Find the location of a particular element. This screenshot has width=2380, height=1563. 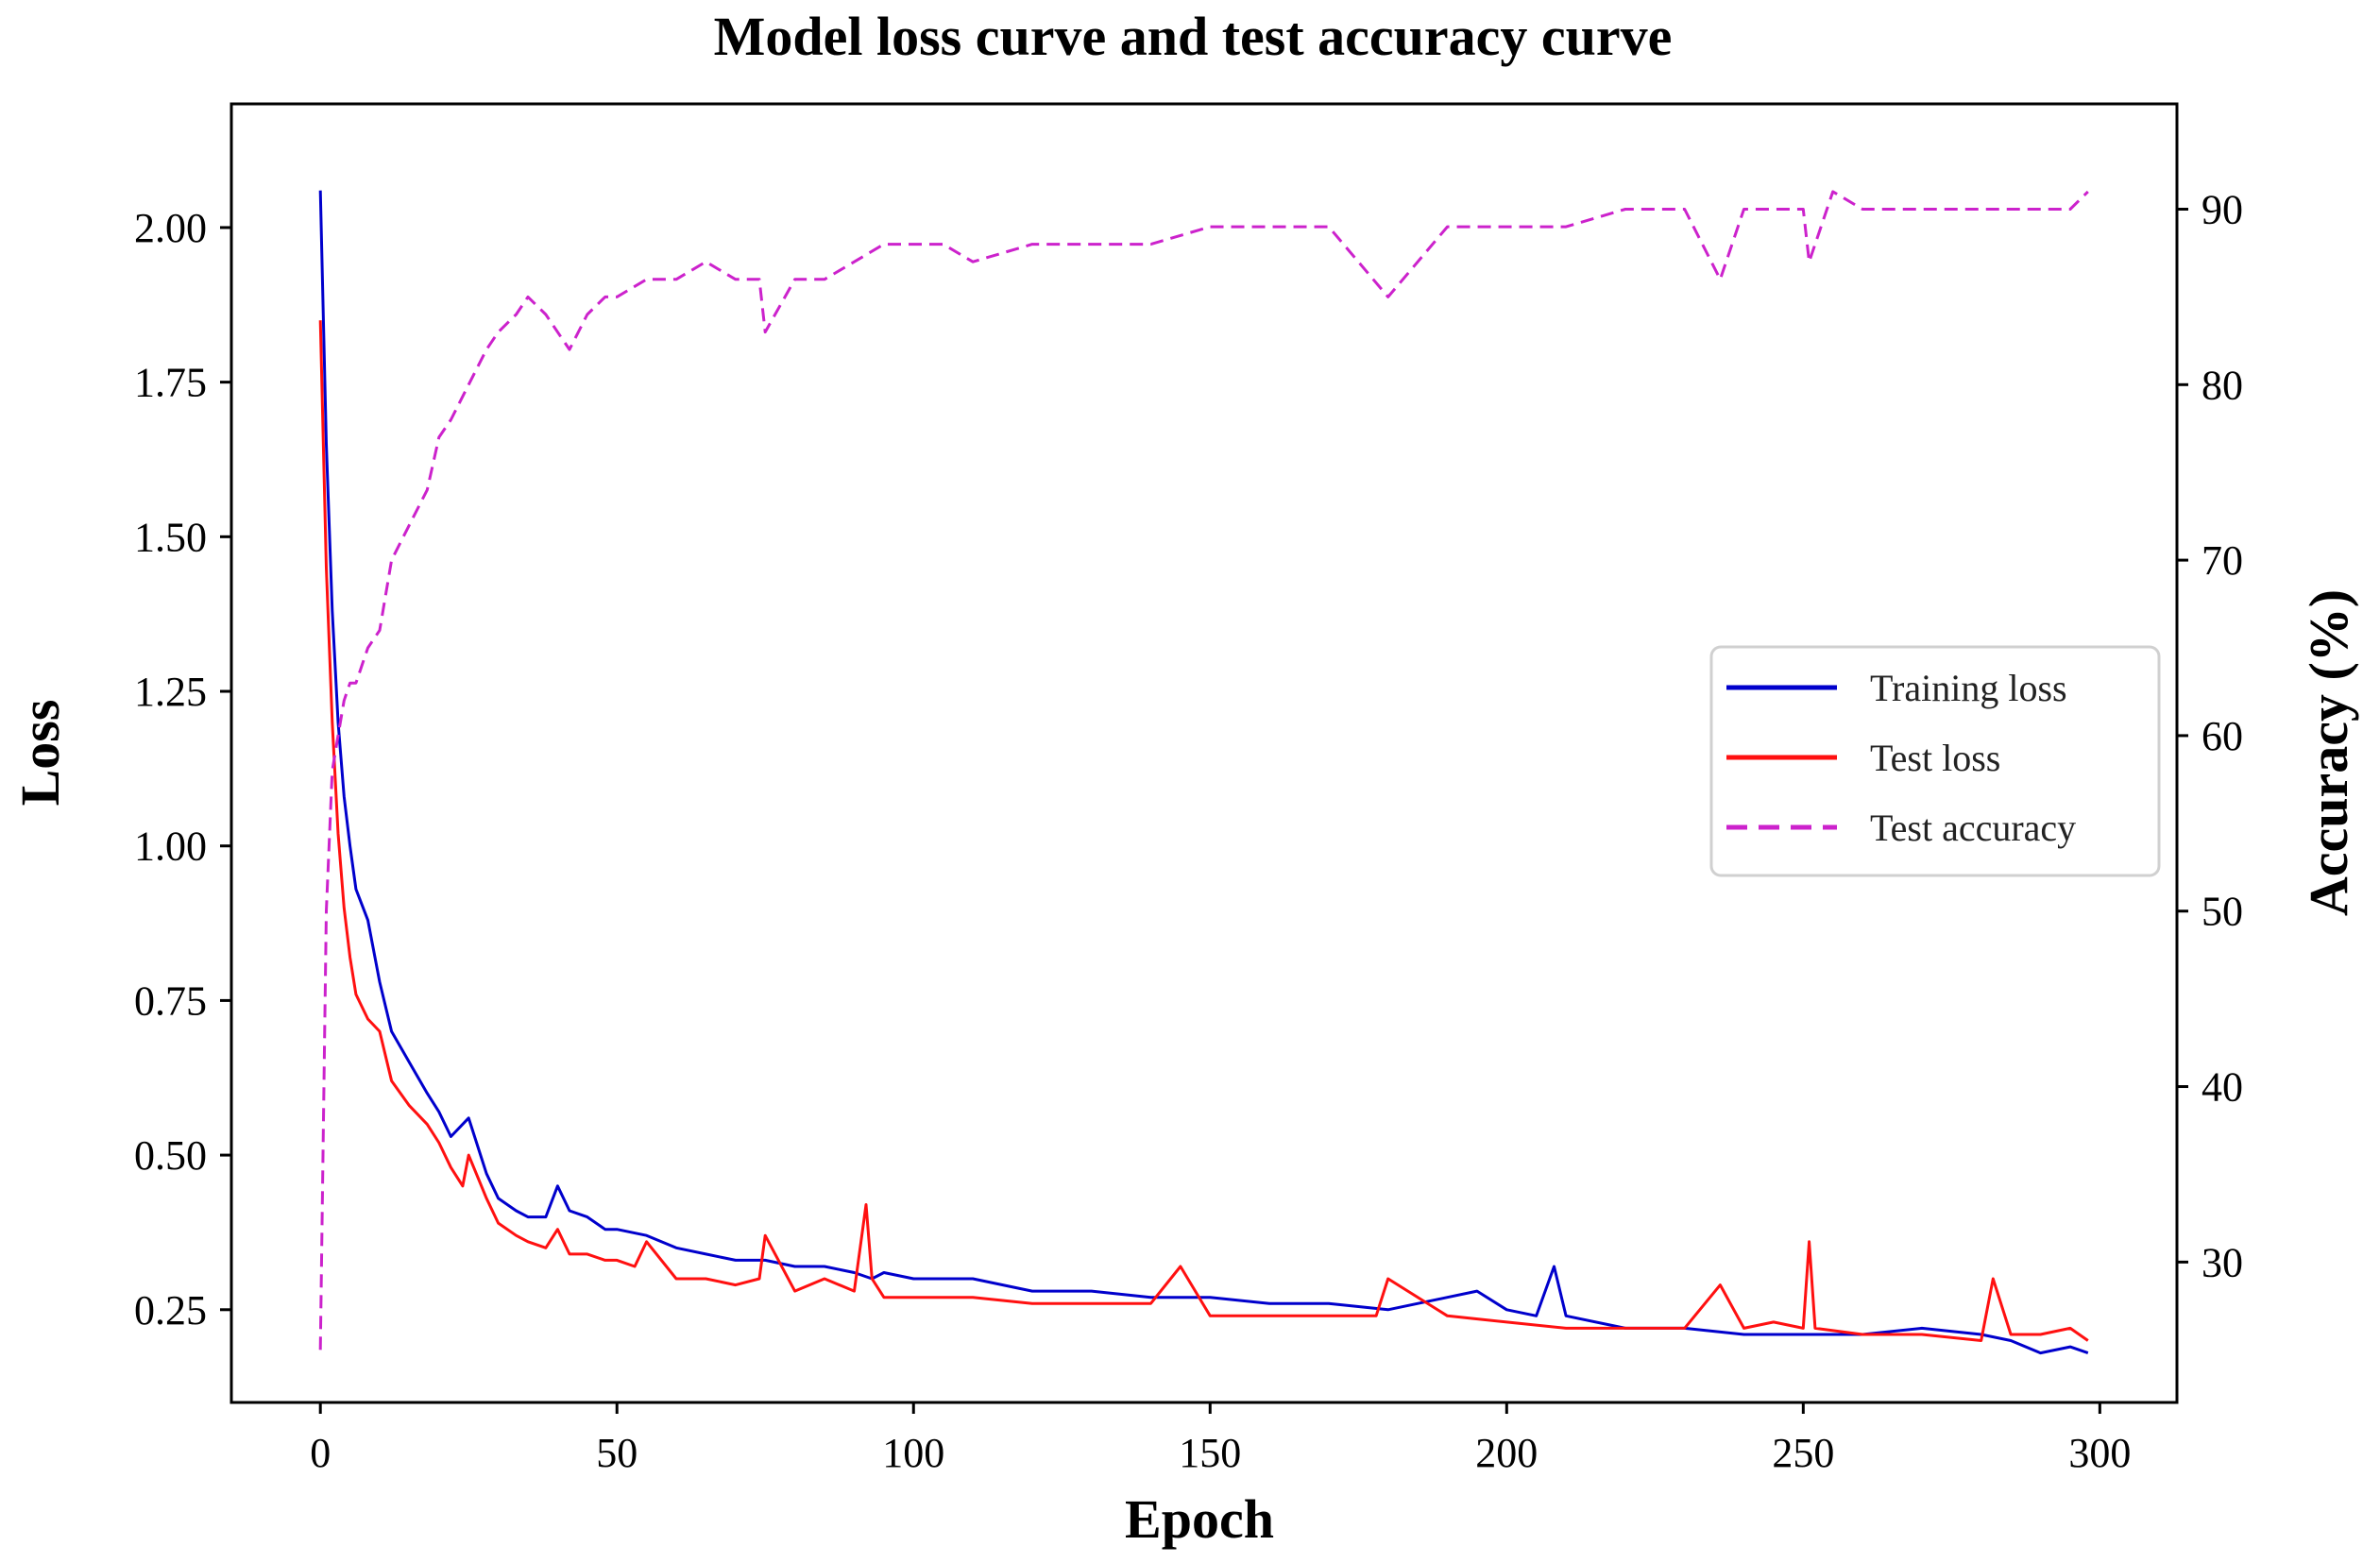

legend-label-training-loss: Training loss is located at coordinates (1969, 688).